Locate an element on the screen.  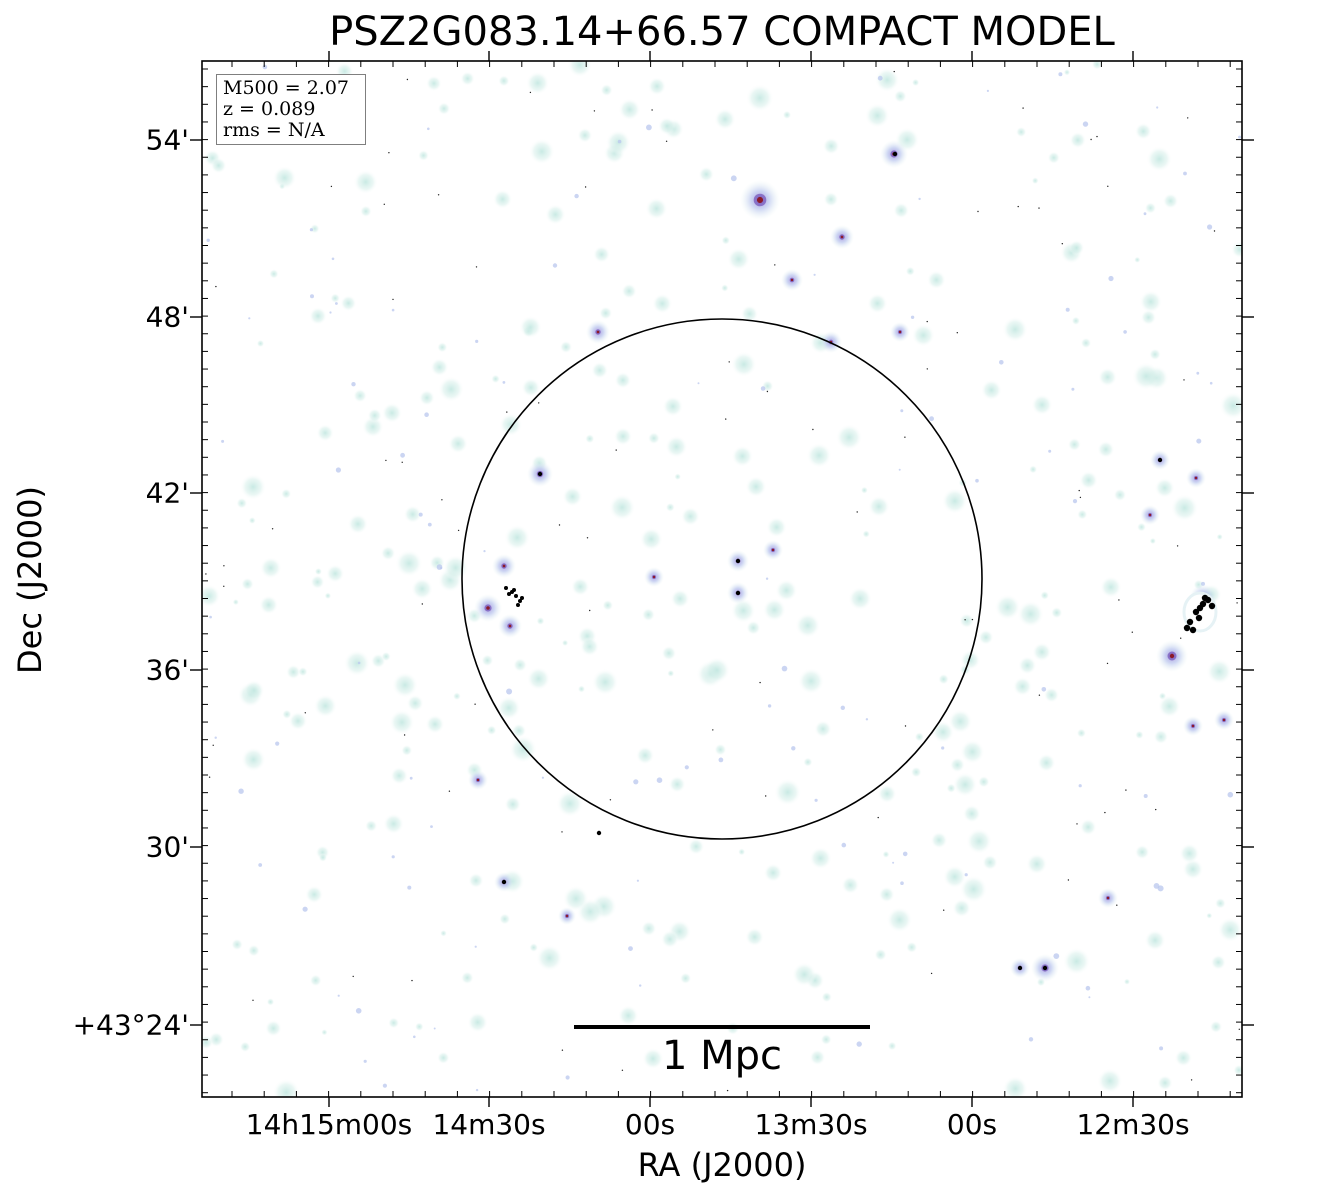
x-tick-label: 13m30s is located at coordinates (811, 1124).